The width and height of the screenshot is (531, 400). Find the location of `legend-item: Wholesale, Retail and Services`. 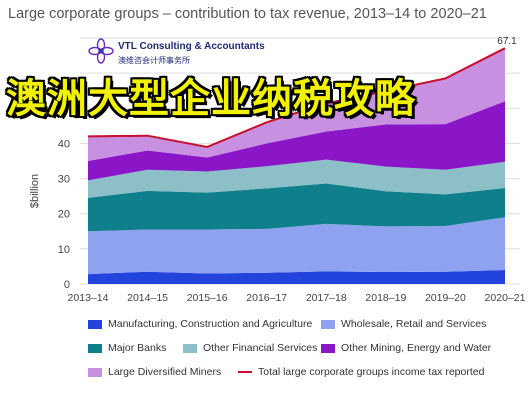

legend-item: Wholesale, Retail and Services is located at coordinates (403, 324).